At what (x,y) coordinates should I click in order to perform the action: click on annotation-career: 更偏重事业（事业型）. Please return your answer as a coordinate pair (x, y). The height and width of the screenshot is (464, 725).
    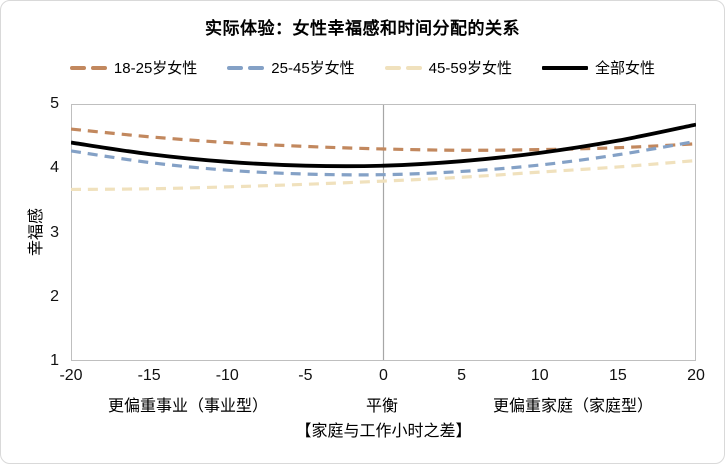
    Looking at the image, I should click on (188, 406).